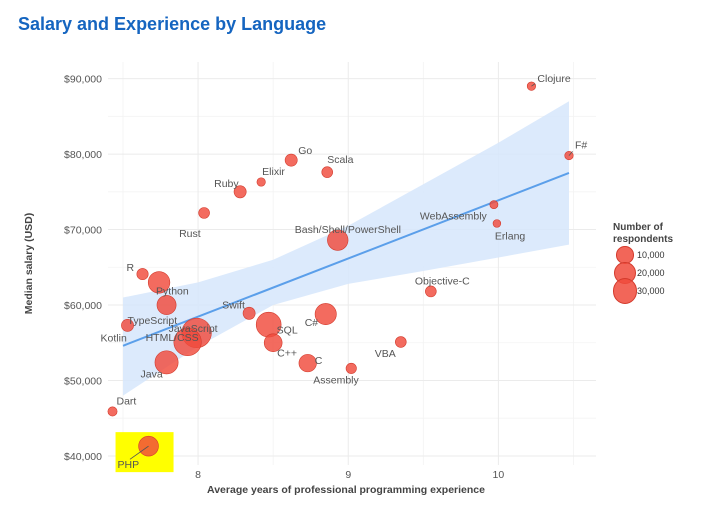 The image size is (714, 514). Describe the element at coordinates (172, 24) in the screenshot. I see `chart-title: Salary and Experience by Language` at that location.